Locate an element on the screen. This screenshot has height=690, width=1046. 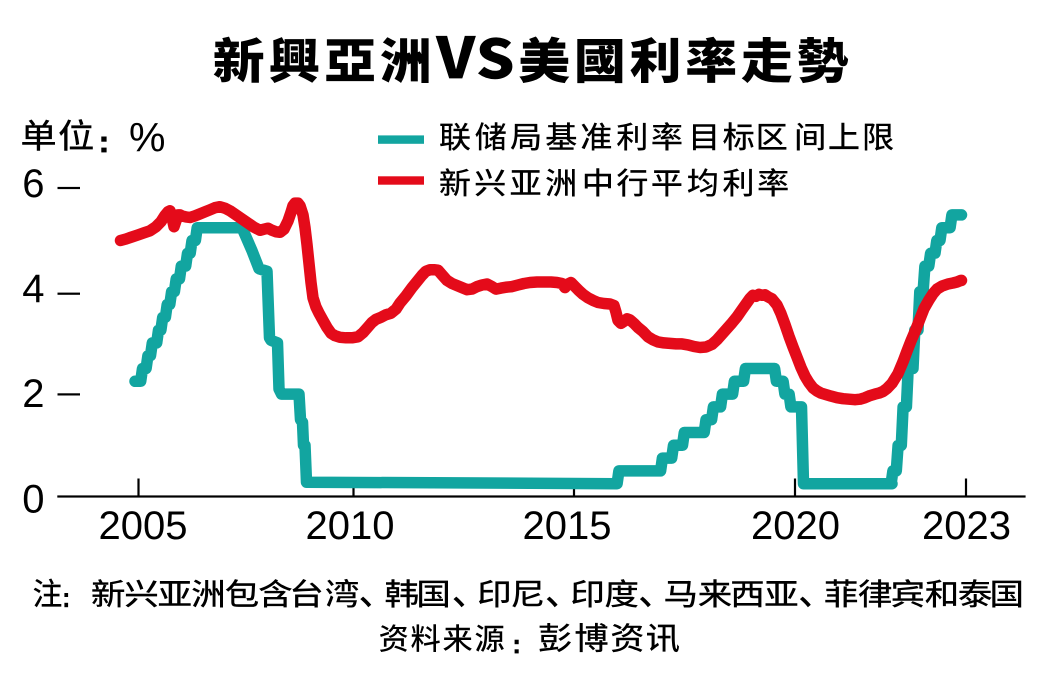
svg-text: 2 is located at coordinates (33, 394).